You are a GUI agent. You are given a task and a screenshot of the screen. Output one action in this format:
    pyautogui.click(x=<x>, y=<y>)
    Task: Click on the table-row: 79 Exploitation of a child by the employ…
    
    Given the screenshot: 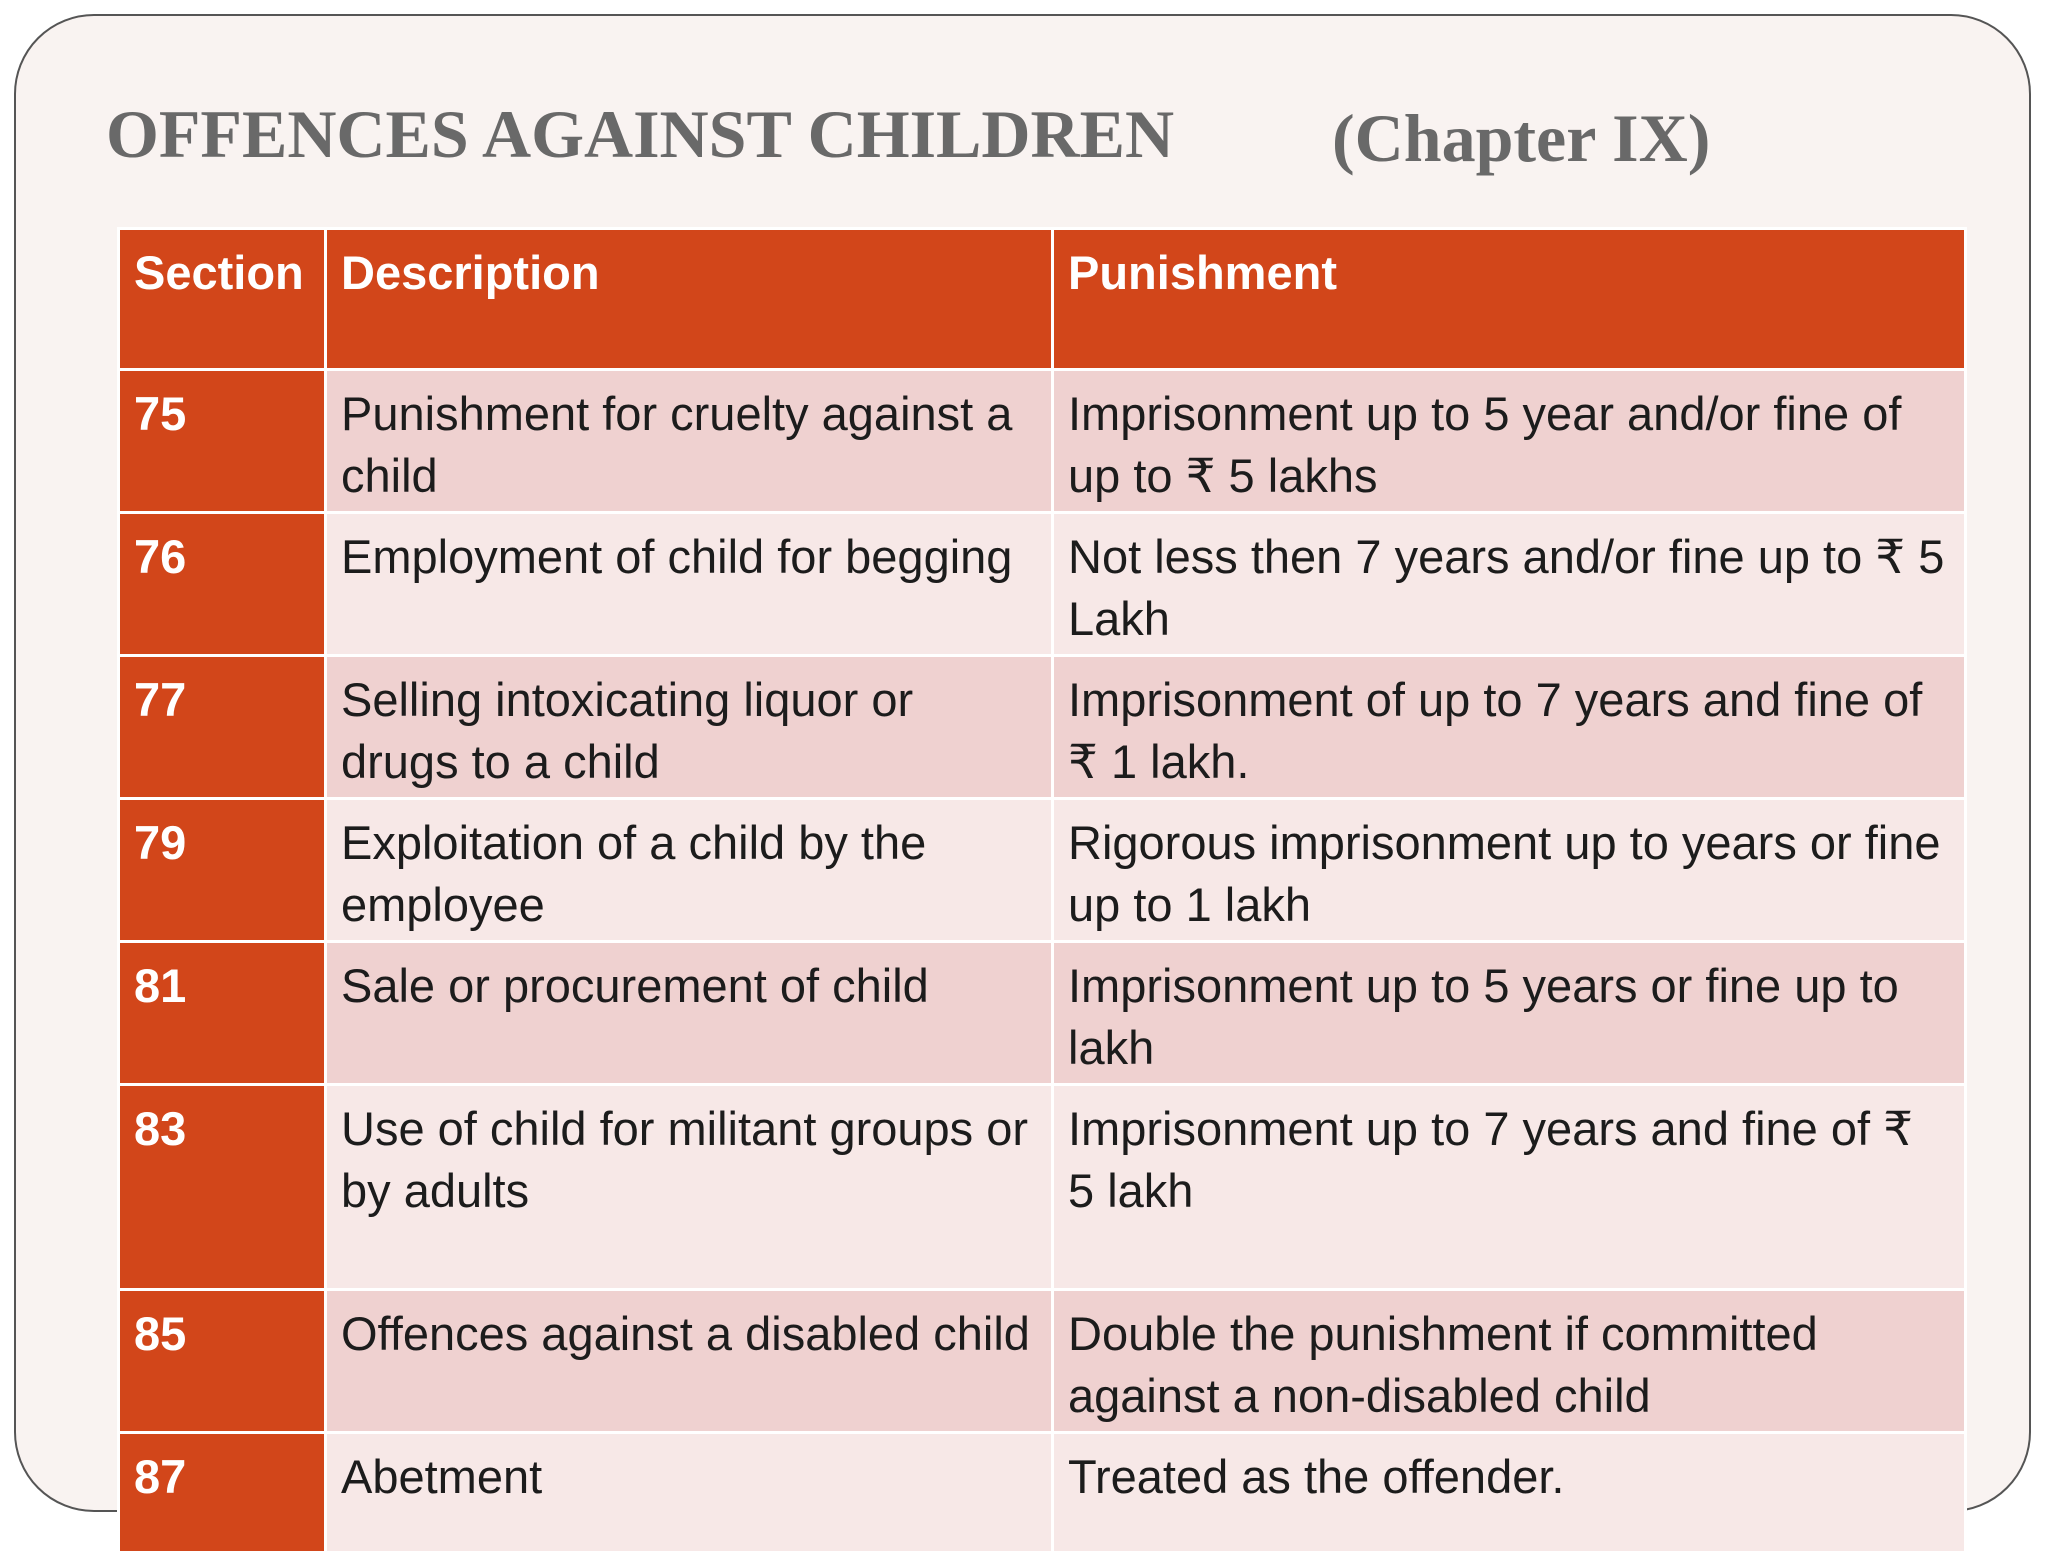 What is the action you would take?
    pyautogui.click(x=1042, y=870)
    